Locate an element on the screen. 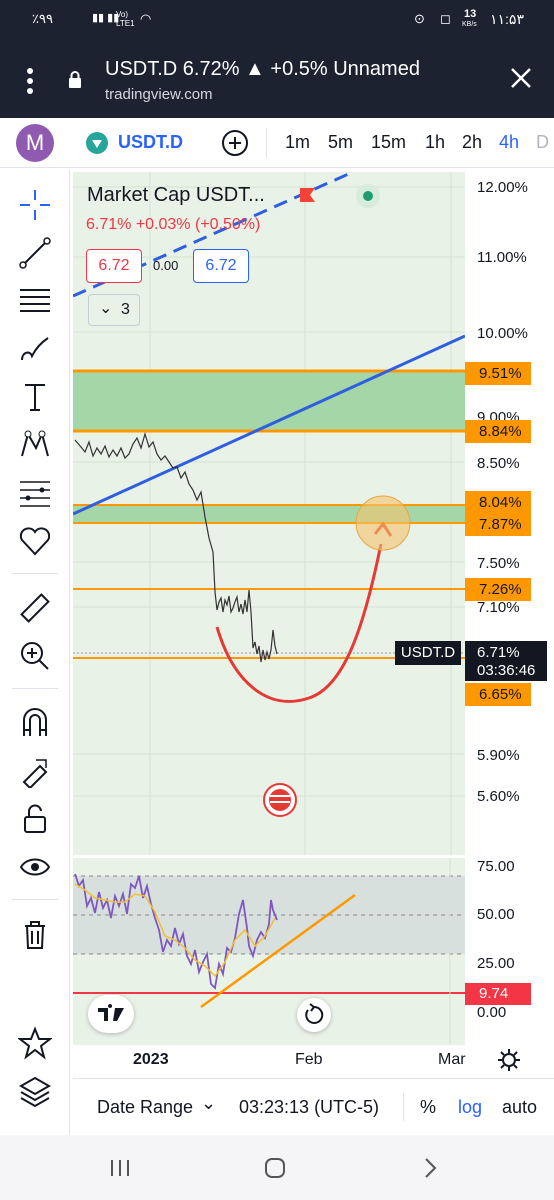  unlock-icon is located at coordinates (35, 819).